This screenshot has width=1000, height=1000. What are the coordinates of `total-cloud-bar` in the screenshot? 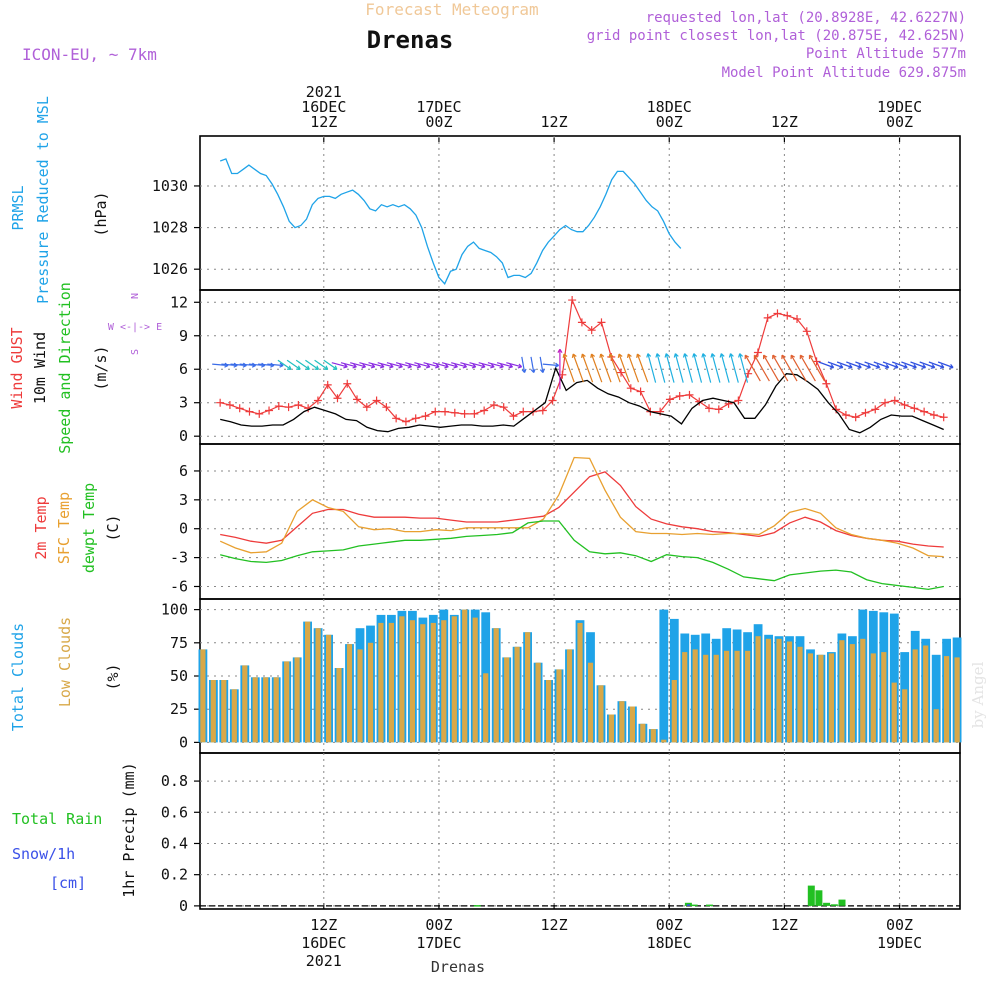 It's located at (936, 698).